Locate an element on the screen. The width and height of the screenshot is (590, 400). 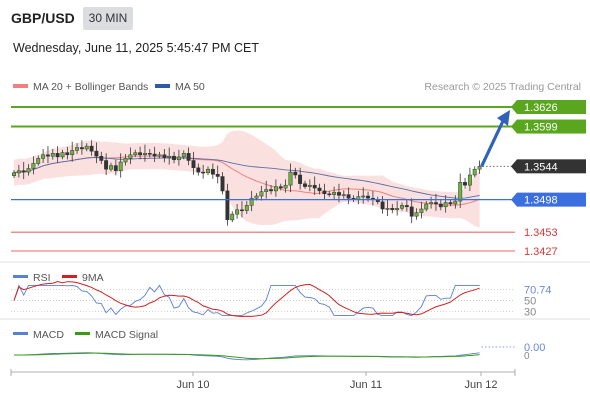
price-level-support: 1.3453 is located at coordinates (284, 233).